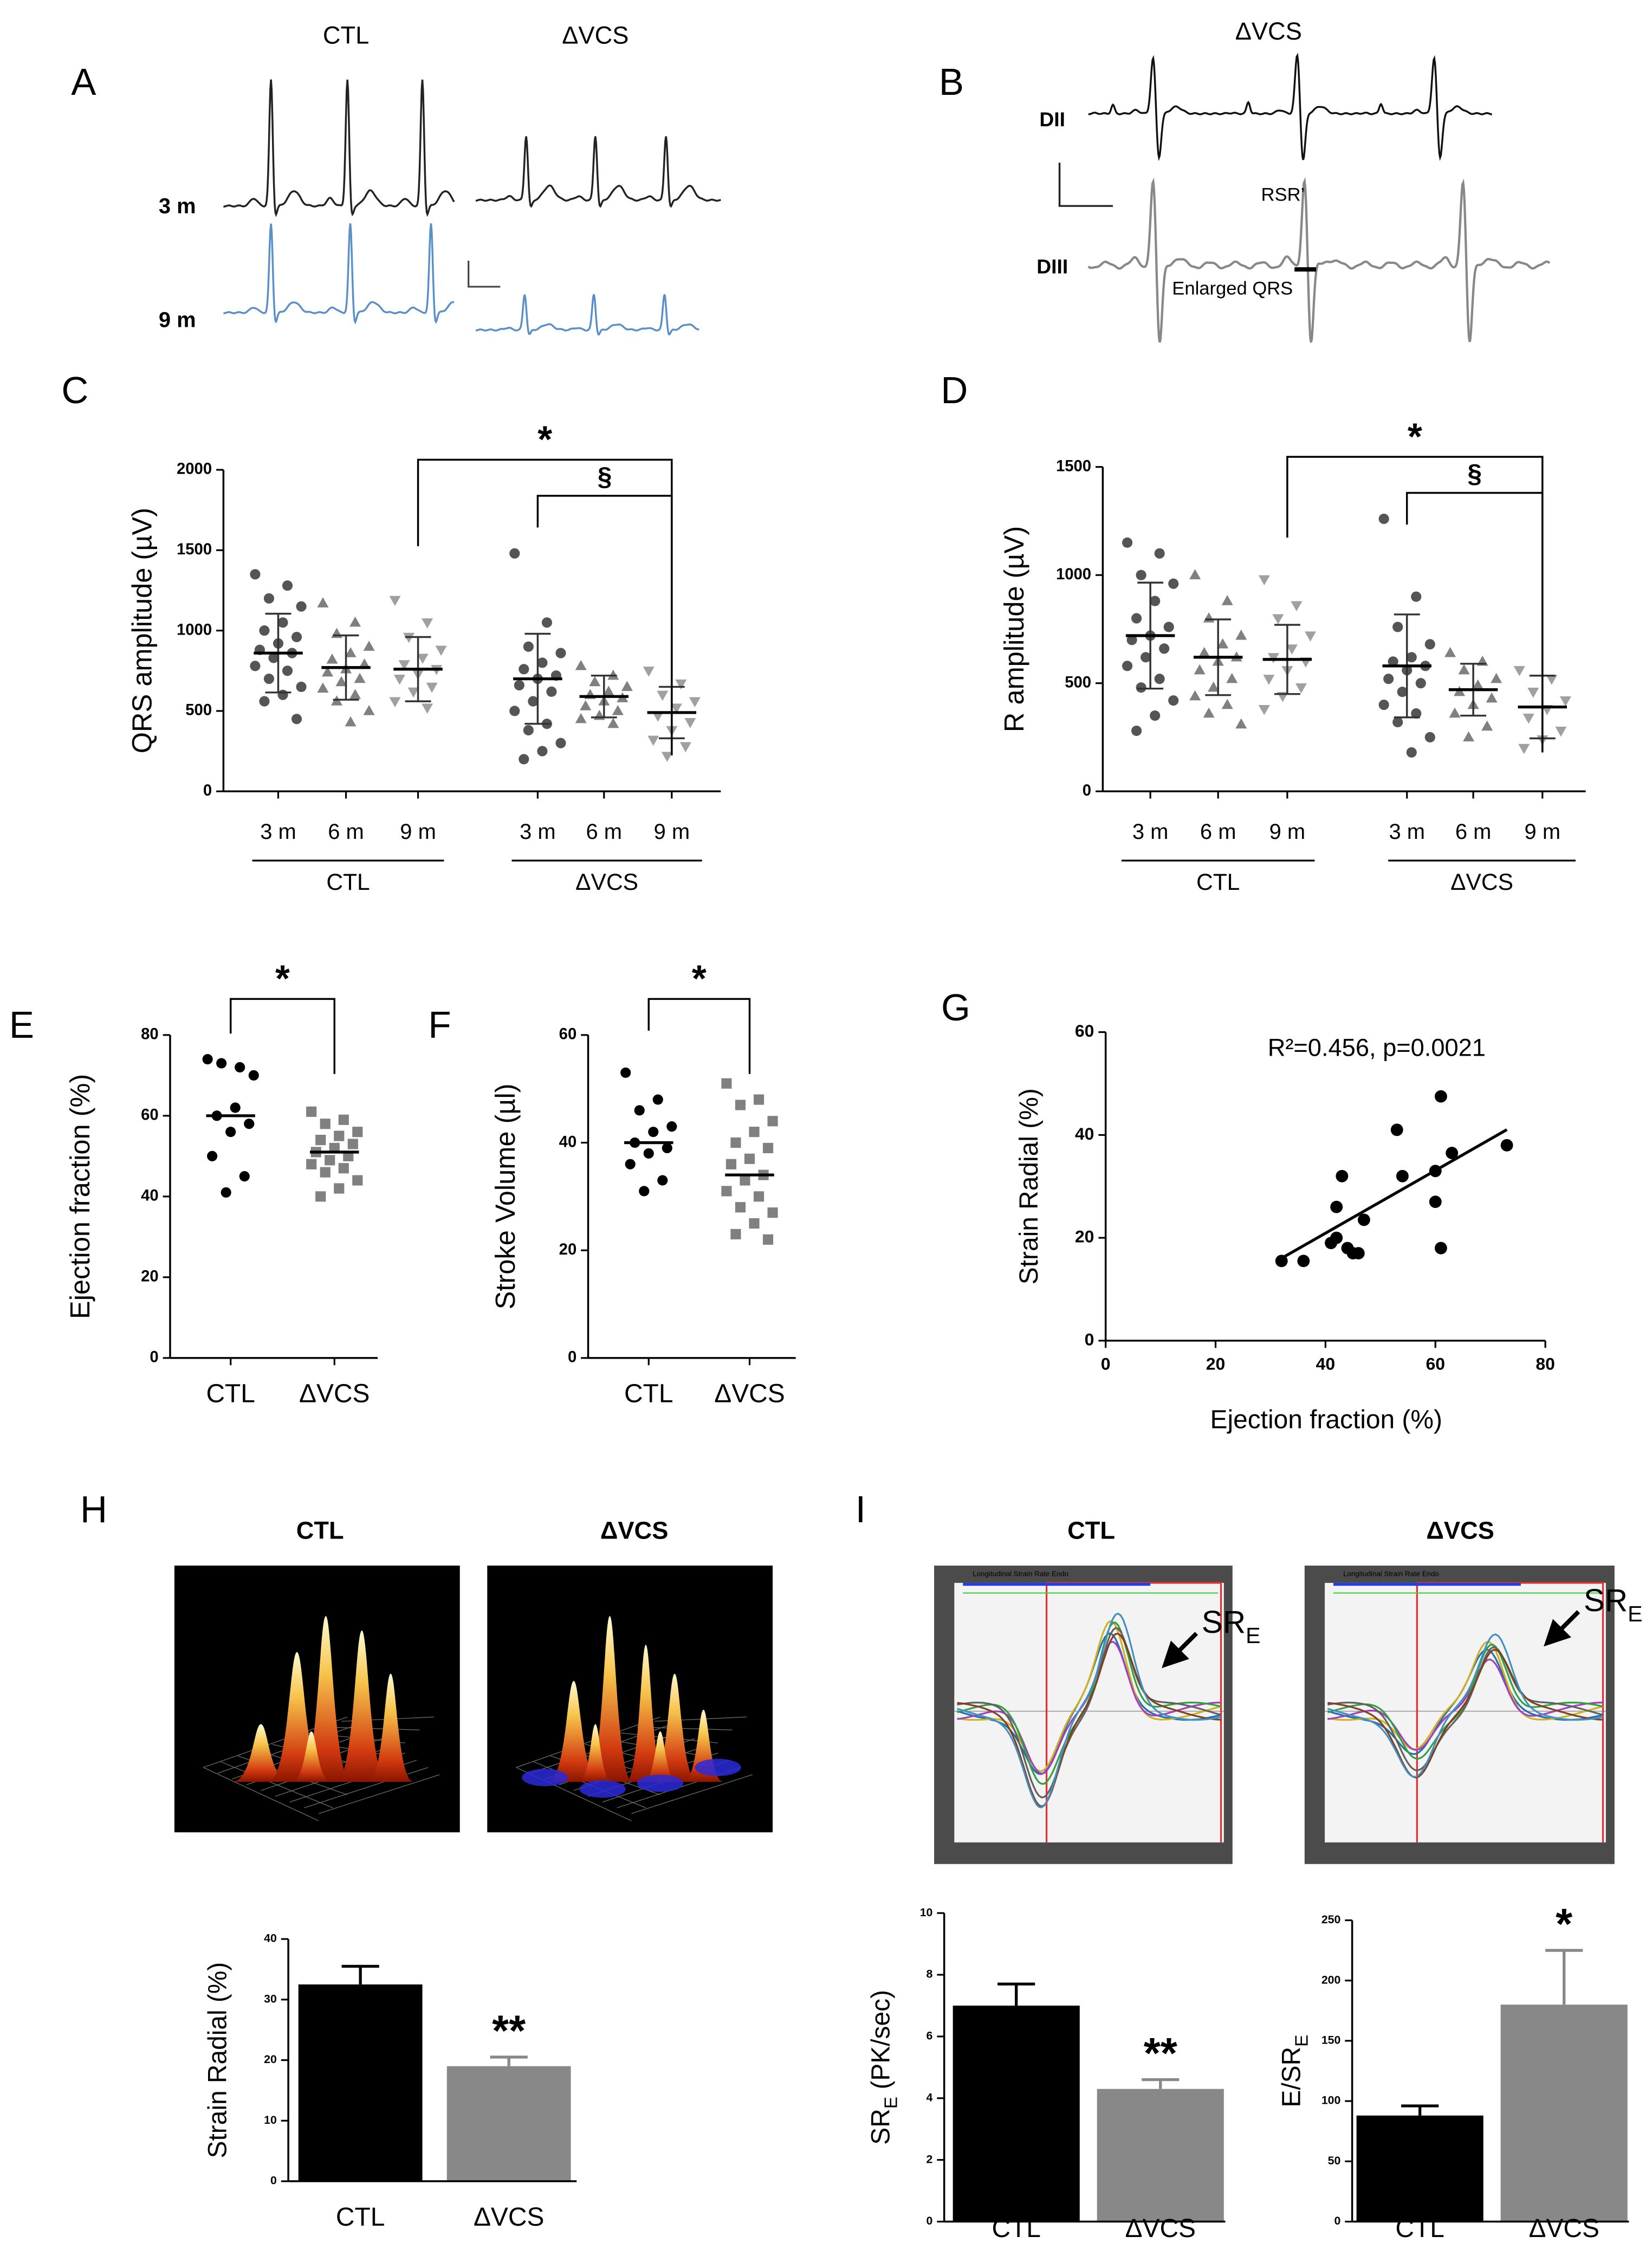  What do you see at coordinates (317, 1582) in the screenshot?
I see `image-title: Radial Strain` at bounding box center [317, 1582].